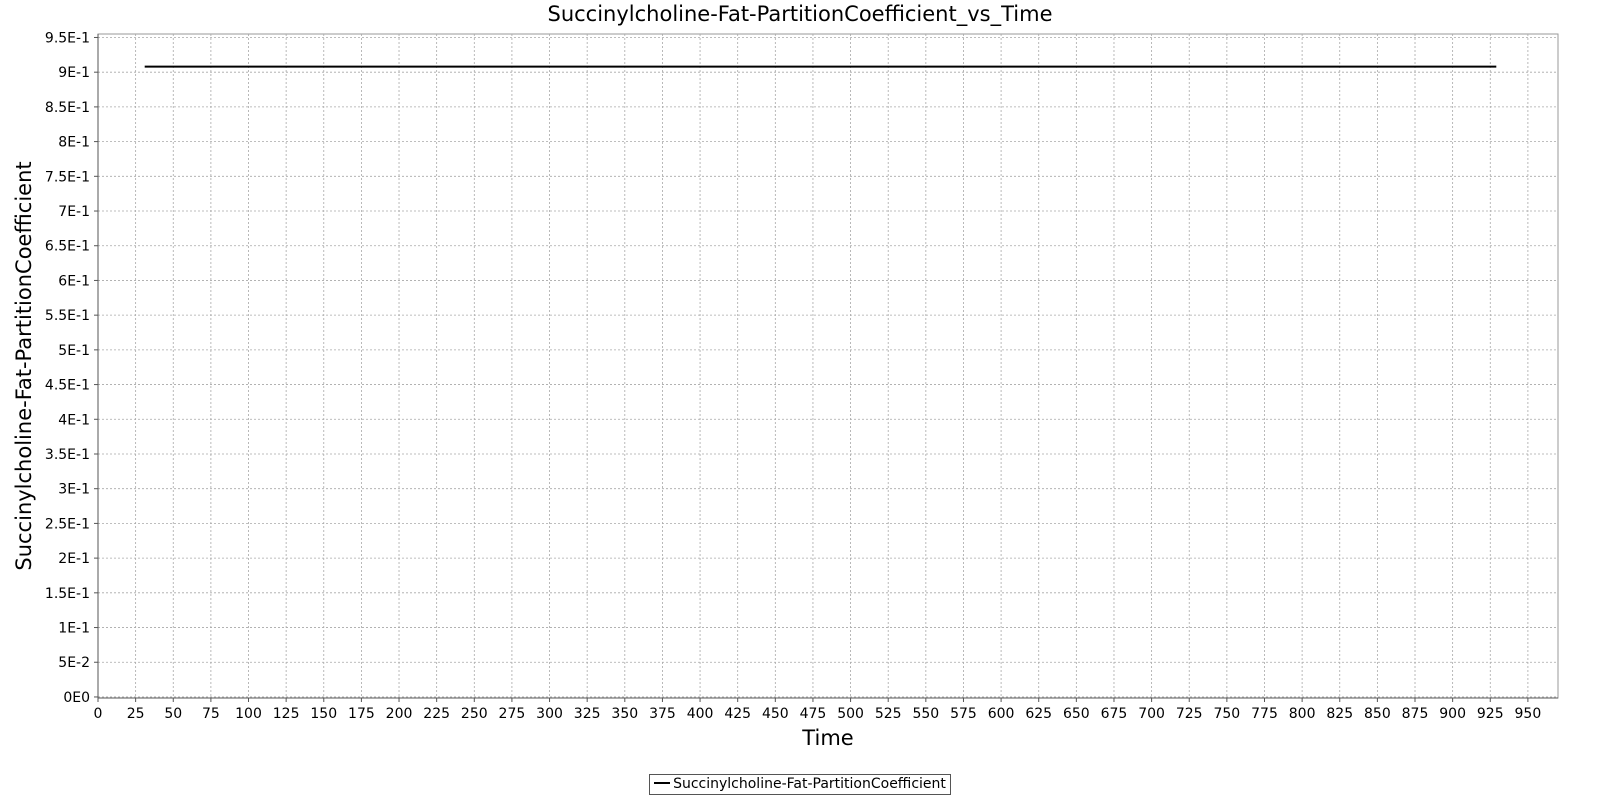 Image resolution: width=1600 pixels, height=800 pixels. What do you see at coordinates (74, 73) in the screenshot?
I see `y-tick-label: 9E-1` at bounding box center [74, 73].